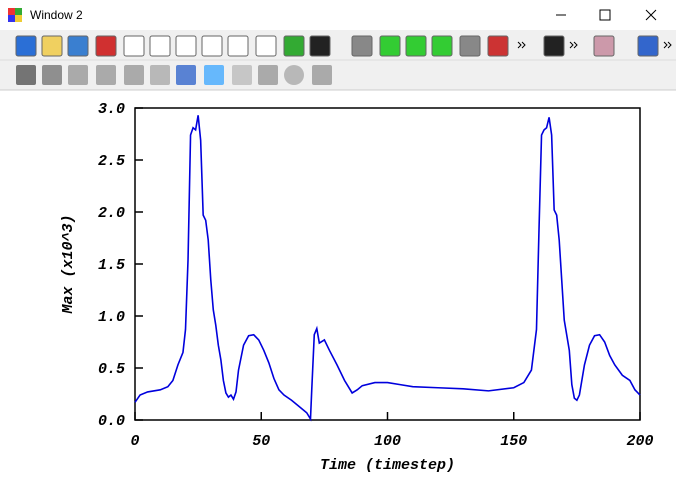  Describe the element at coordinates (111, 161) in the screenshot. I see `y-tick-label: 2.5` at that location.